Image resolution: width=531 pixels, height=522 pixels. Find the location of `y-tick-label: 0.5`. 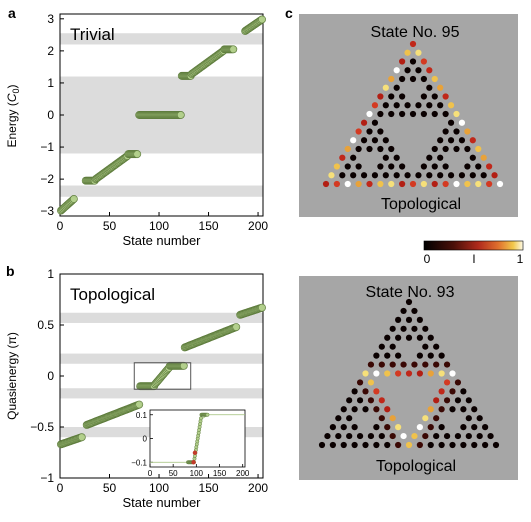

y-tick-label: 0.5 is located at coordinates (45, 325).